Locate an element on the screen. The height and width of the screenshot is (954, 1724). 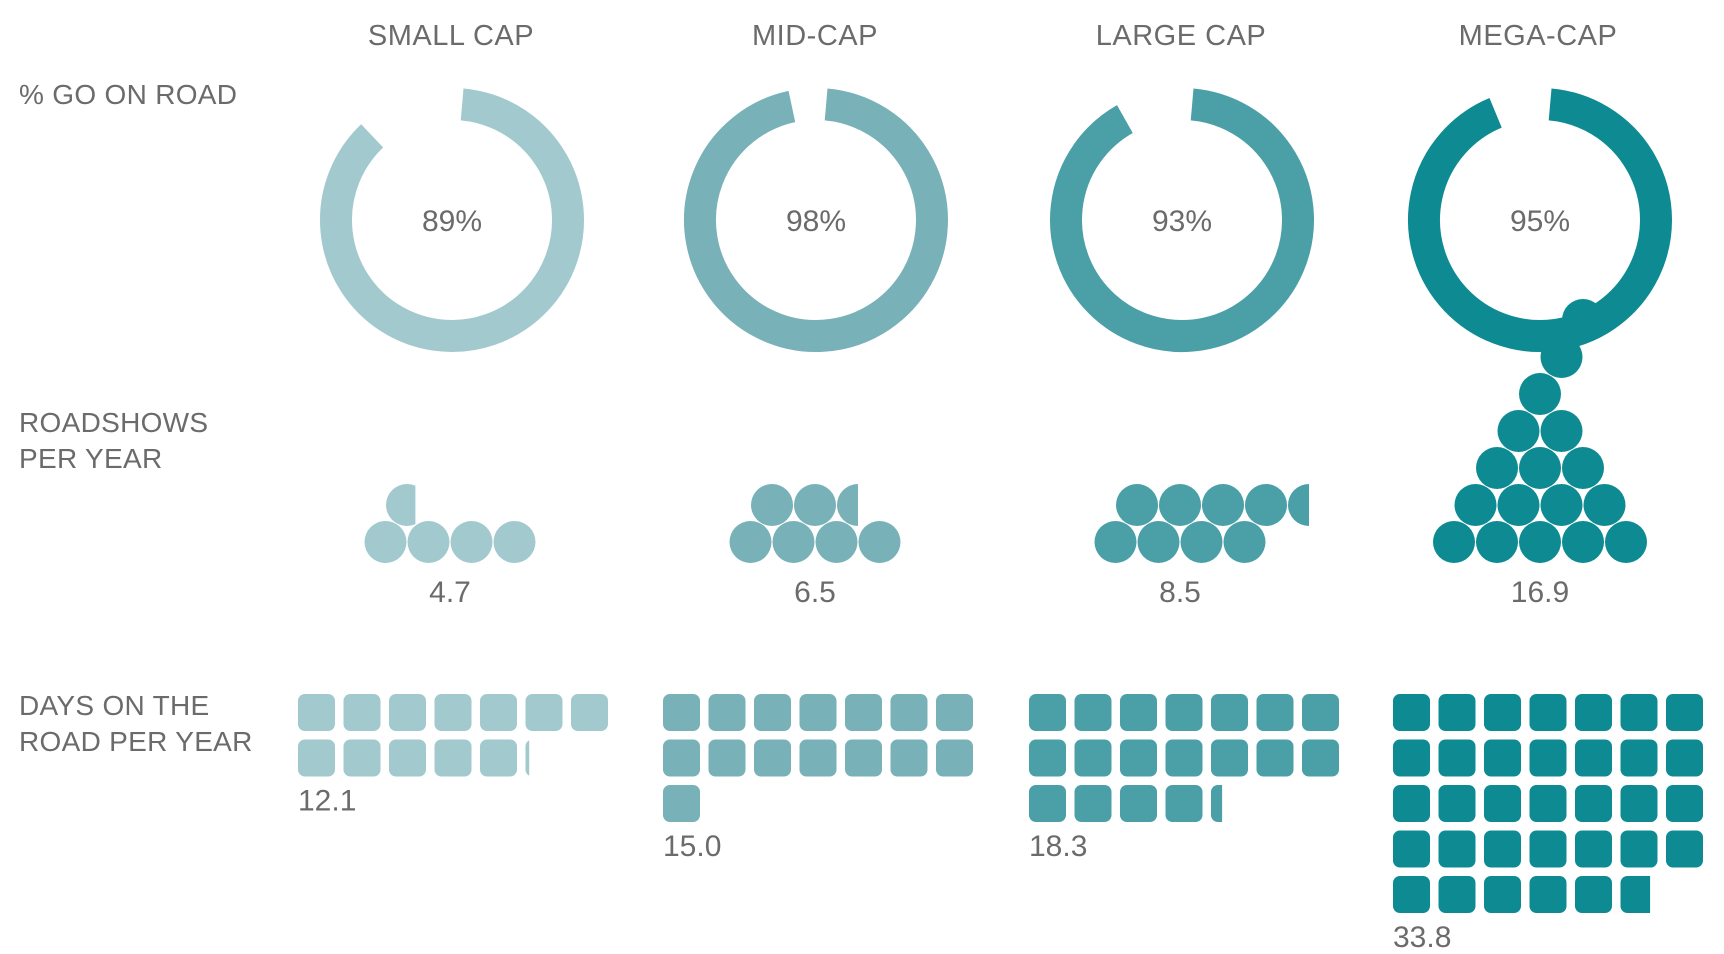
days-value-small-cap: 12.1 is located at coordinates (327, 801).